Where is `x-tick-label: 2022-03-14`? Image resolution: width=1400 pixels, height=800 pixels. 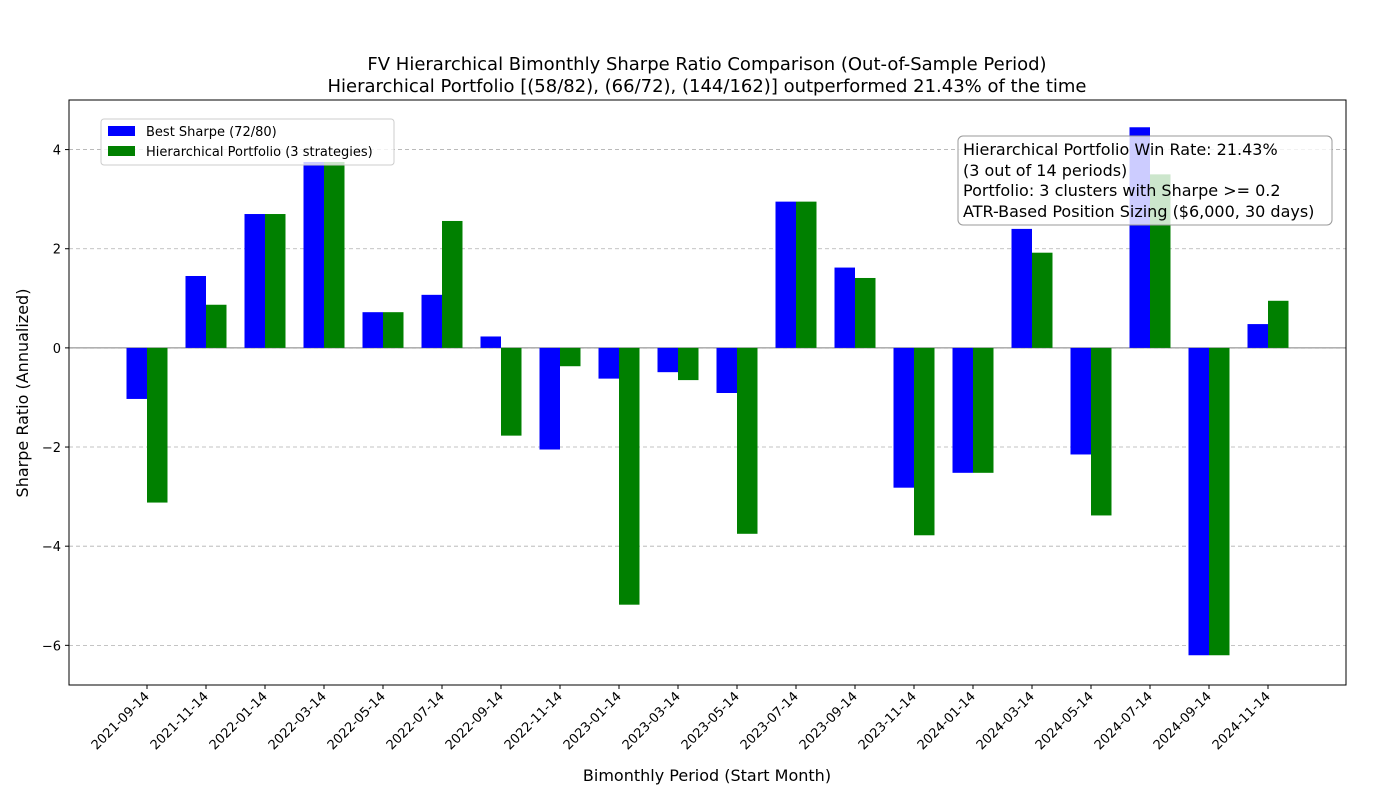
x-tick-label: 2022-03-14 is located at coordinates (298, 721).